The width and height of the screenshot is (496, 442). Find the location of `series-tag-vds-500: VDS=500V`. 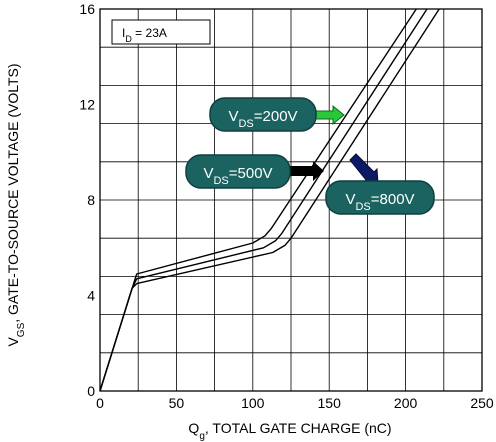

series-tag-vds-500: VDS=500V is located at coordinates (254, 171).